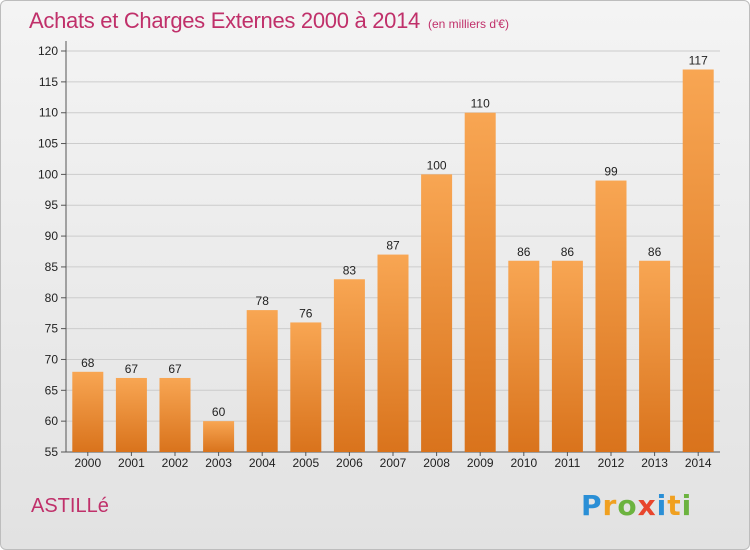 The height and width of the screenshot is (550, 750). What do you see at coordinates (523, 463) in the screenshot?
I see `x-tick-label: 2010` at bounding box center [523, 463].